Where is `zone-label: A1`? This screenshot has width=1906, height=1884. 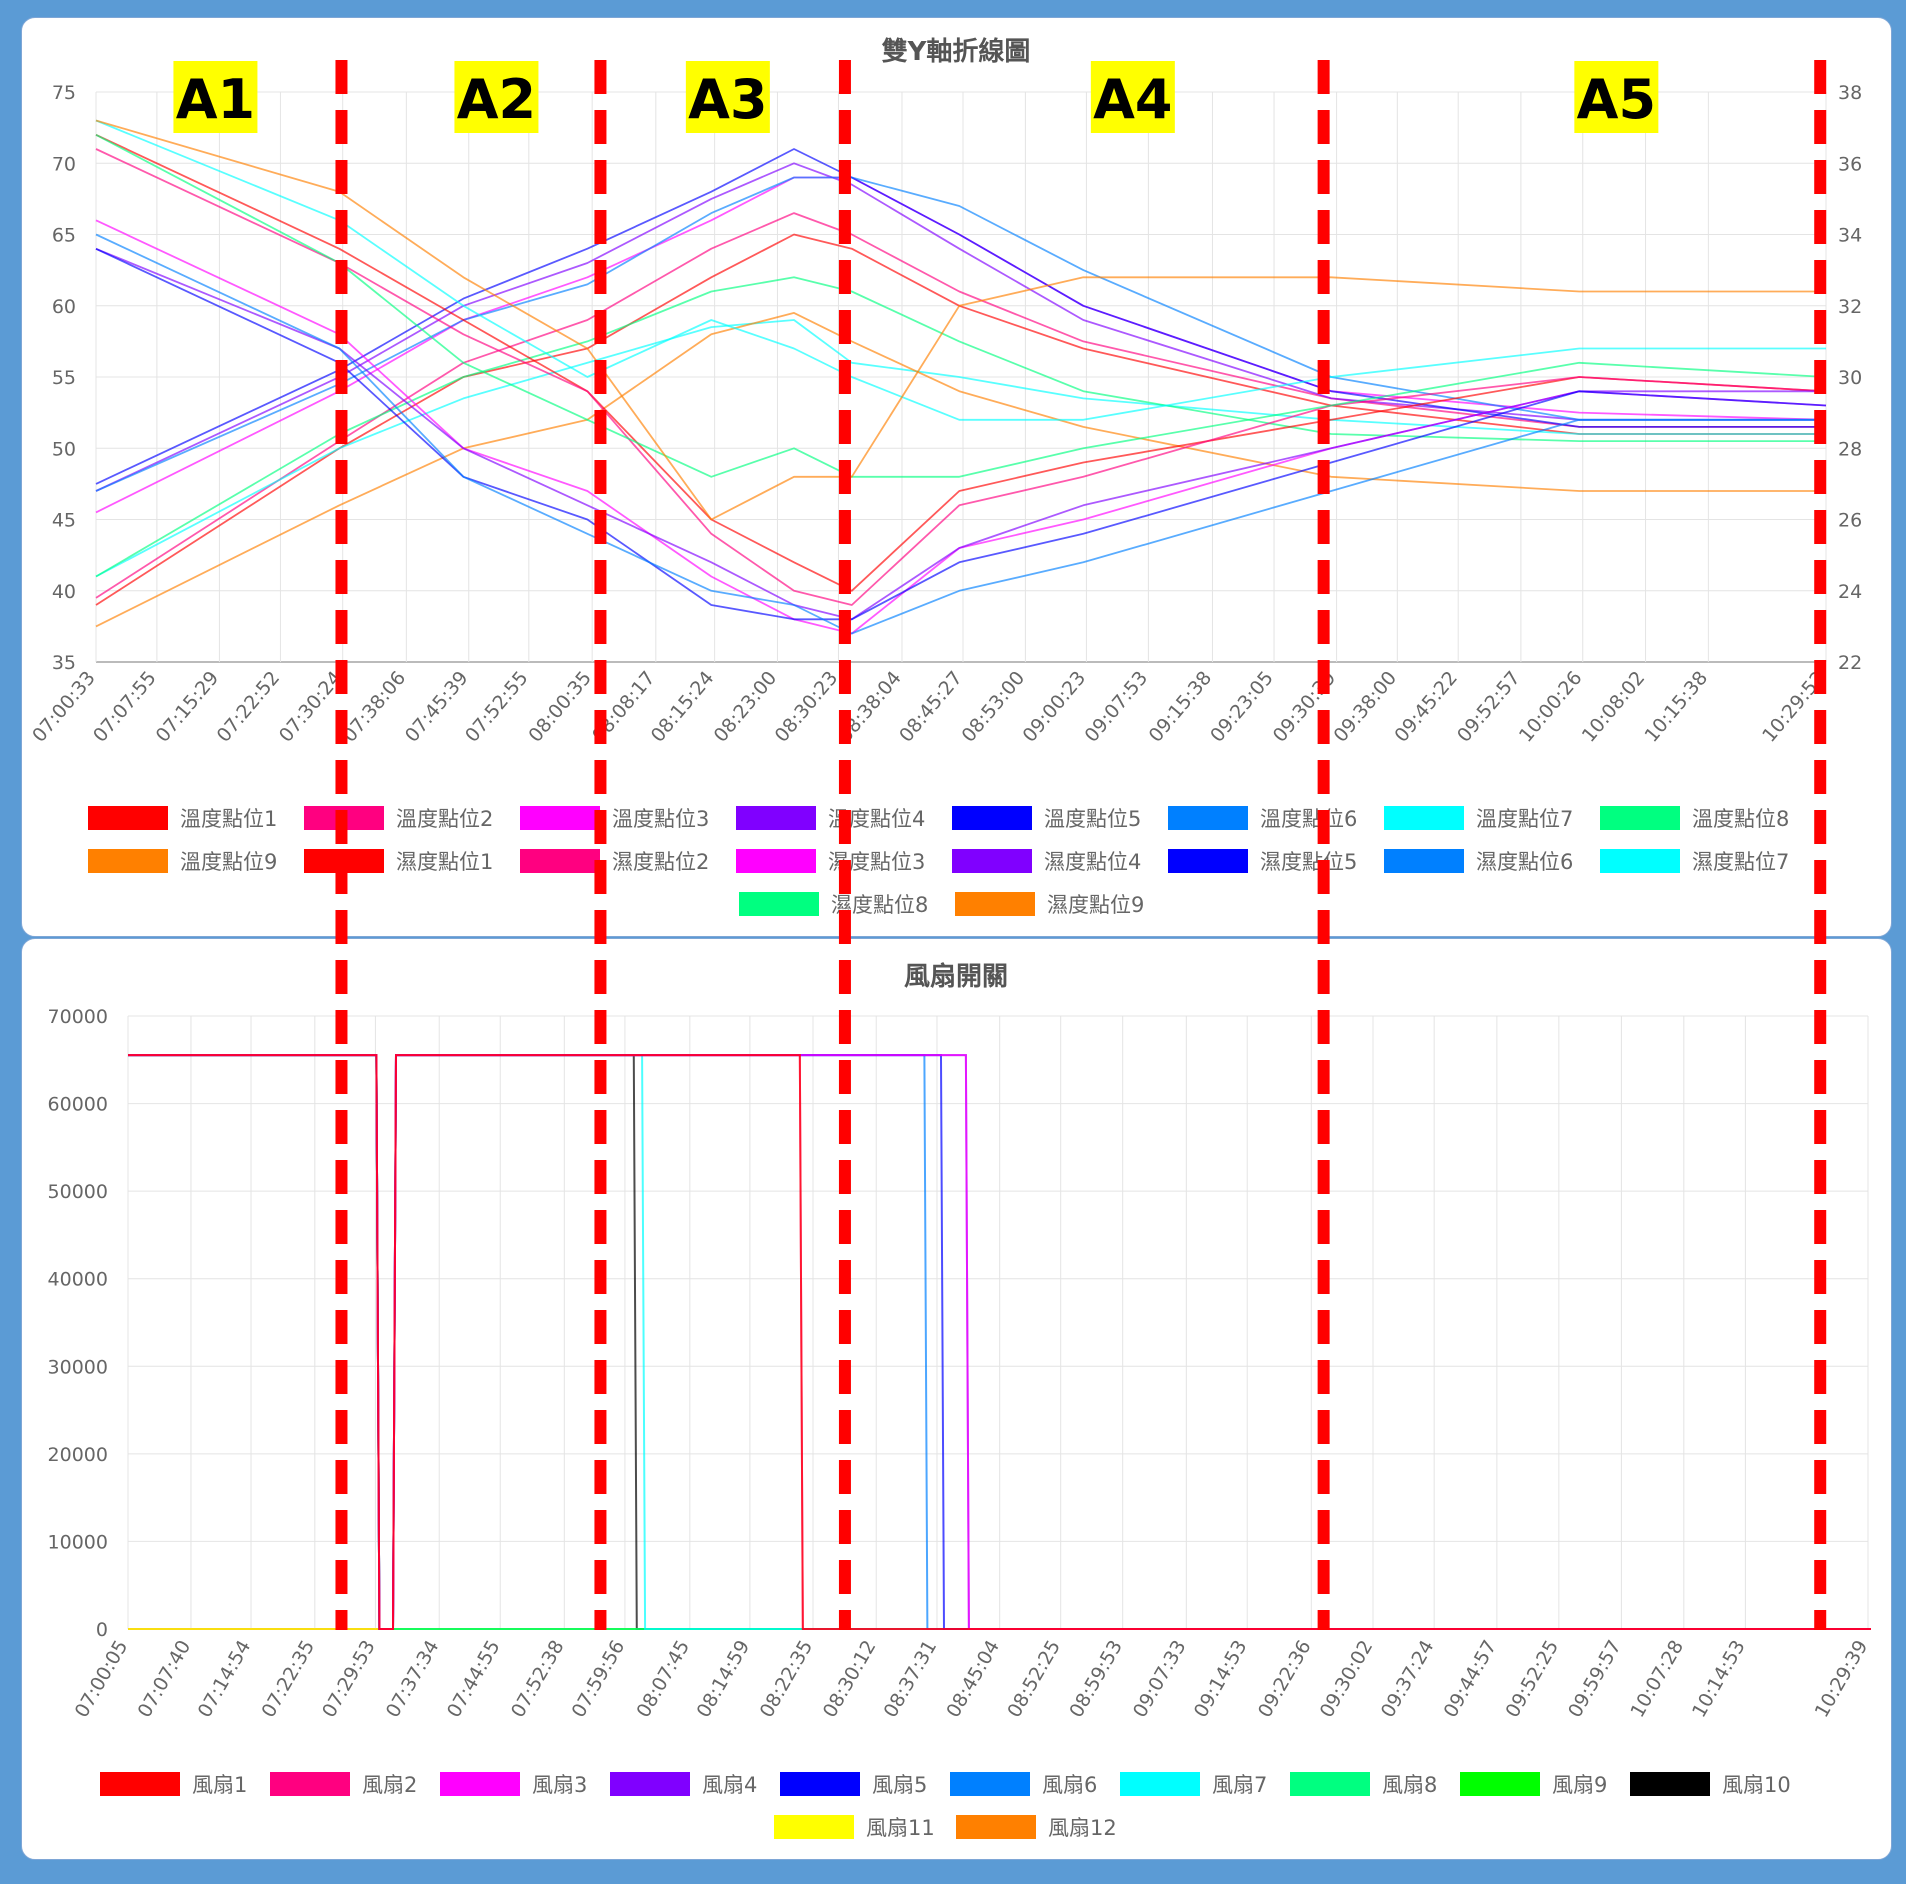
zone-label: A1 is located at coordinates (215, 99).